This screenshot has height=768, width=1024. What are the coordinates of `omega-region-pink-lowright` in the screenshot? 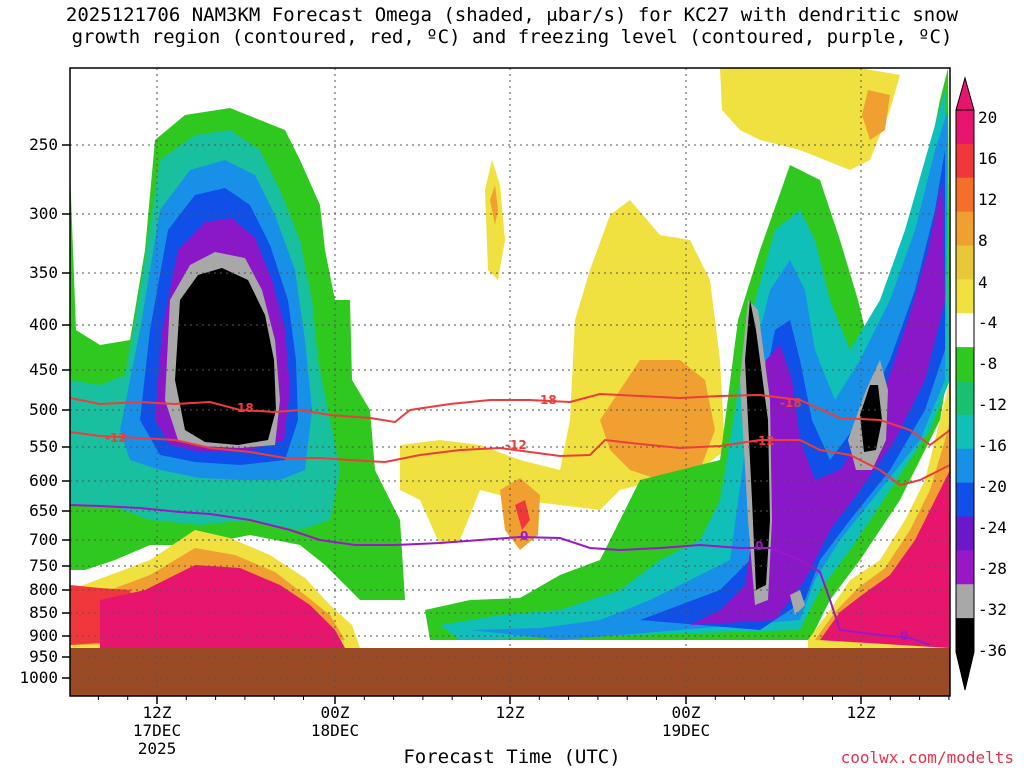 It's located at (885, 559).